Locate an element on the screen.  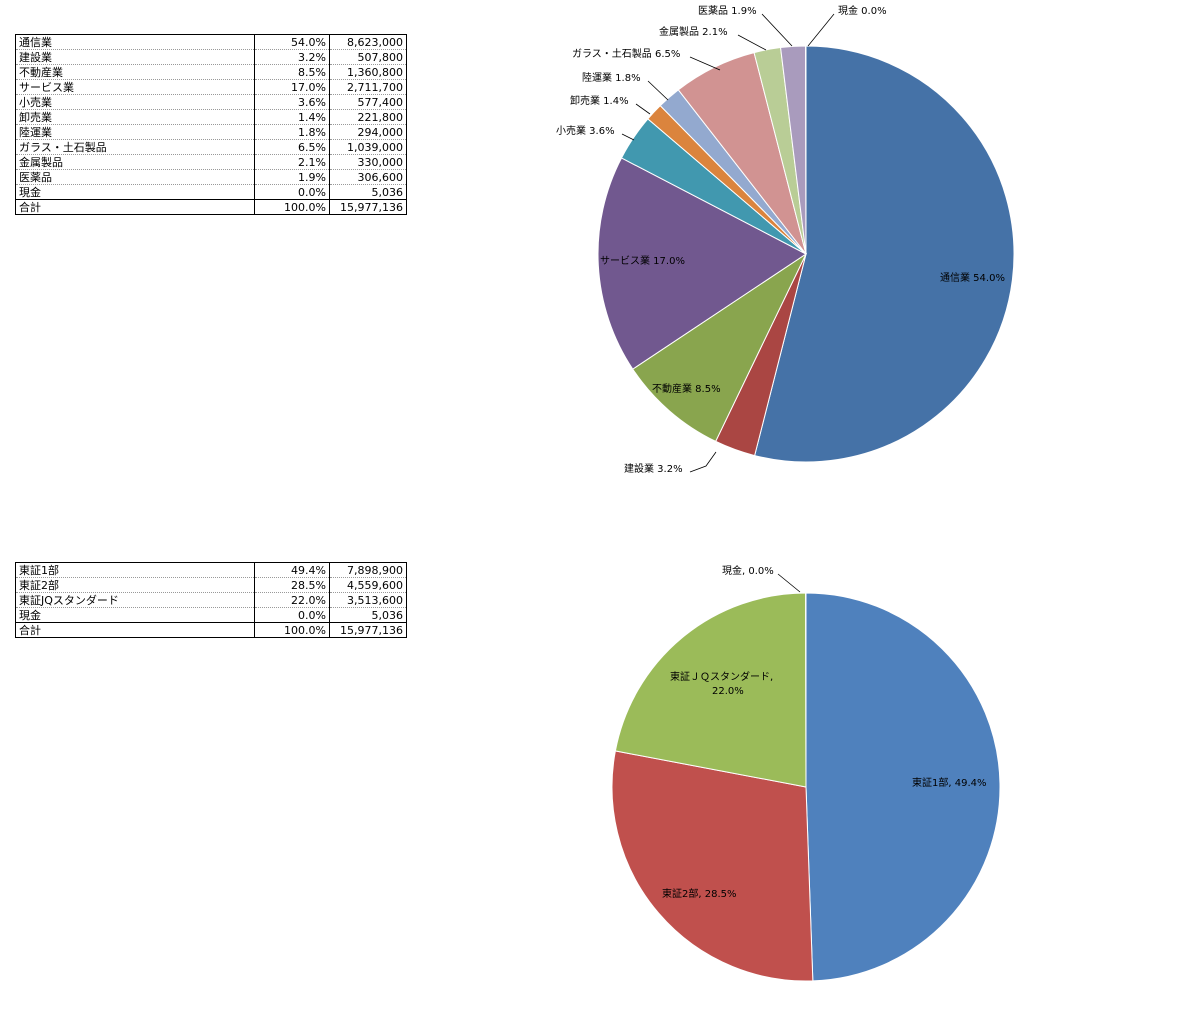
slice-label: ガラス・土石製品 6.5% is located at coordinates (626, 53).